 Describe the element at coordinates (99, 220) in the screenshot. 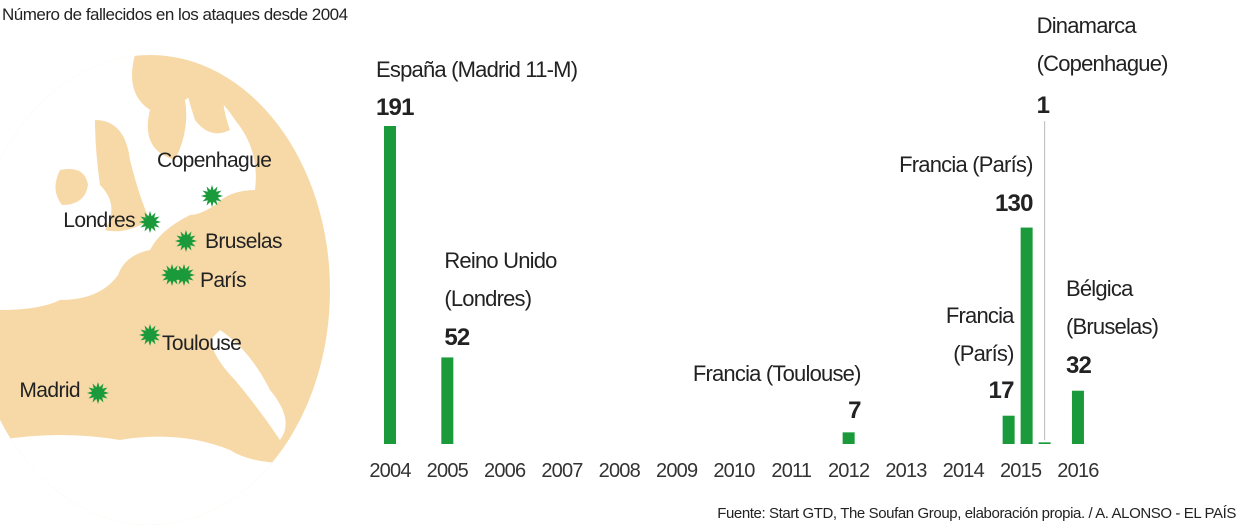

I see `city-label: Londres` at that location.